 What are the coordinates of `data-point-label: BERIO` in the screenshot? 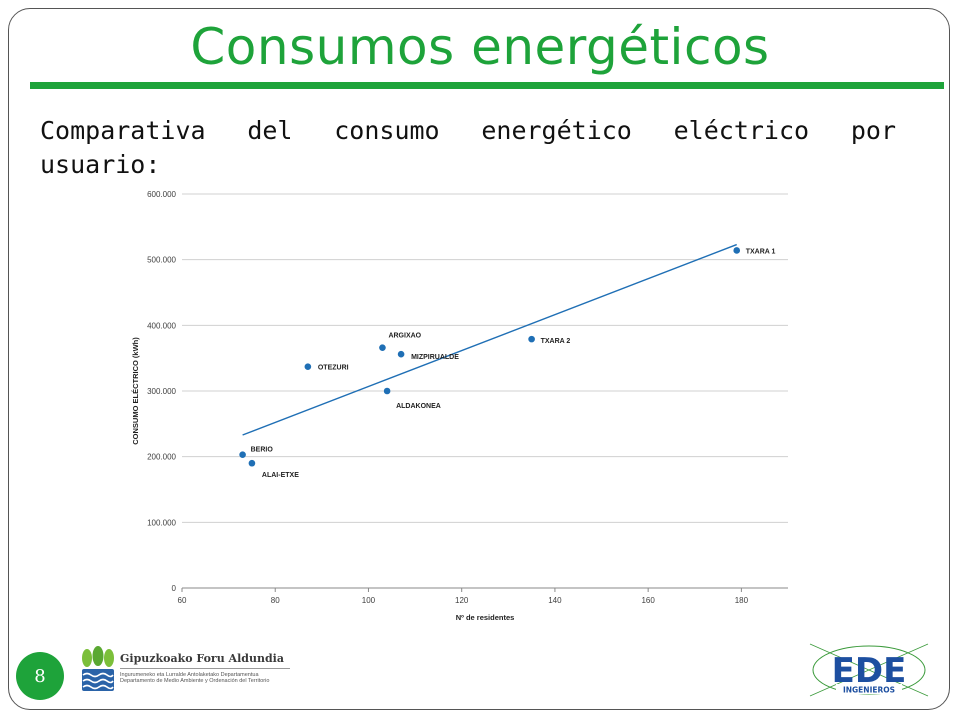 It's located at (262, 450).